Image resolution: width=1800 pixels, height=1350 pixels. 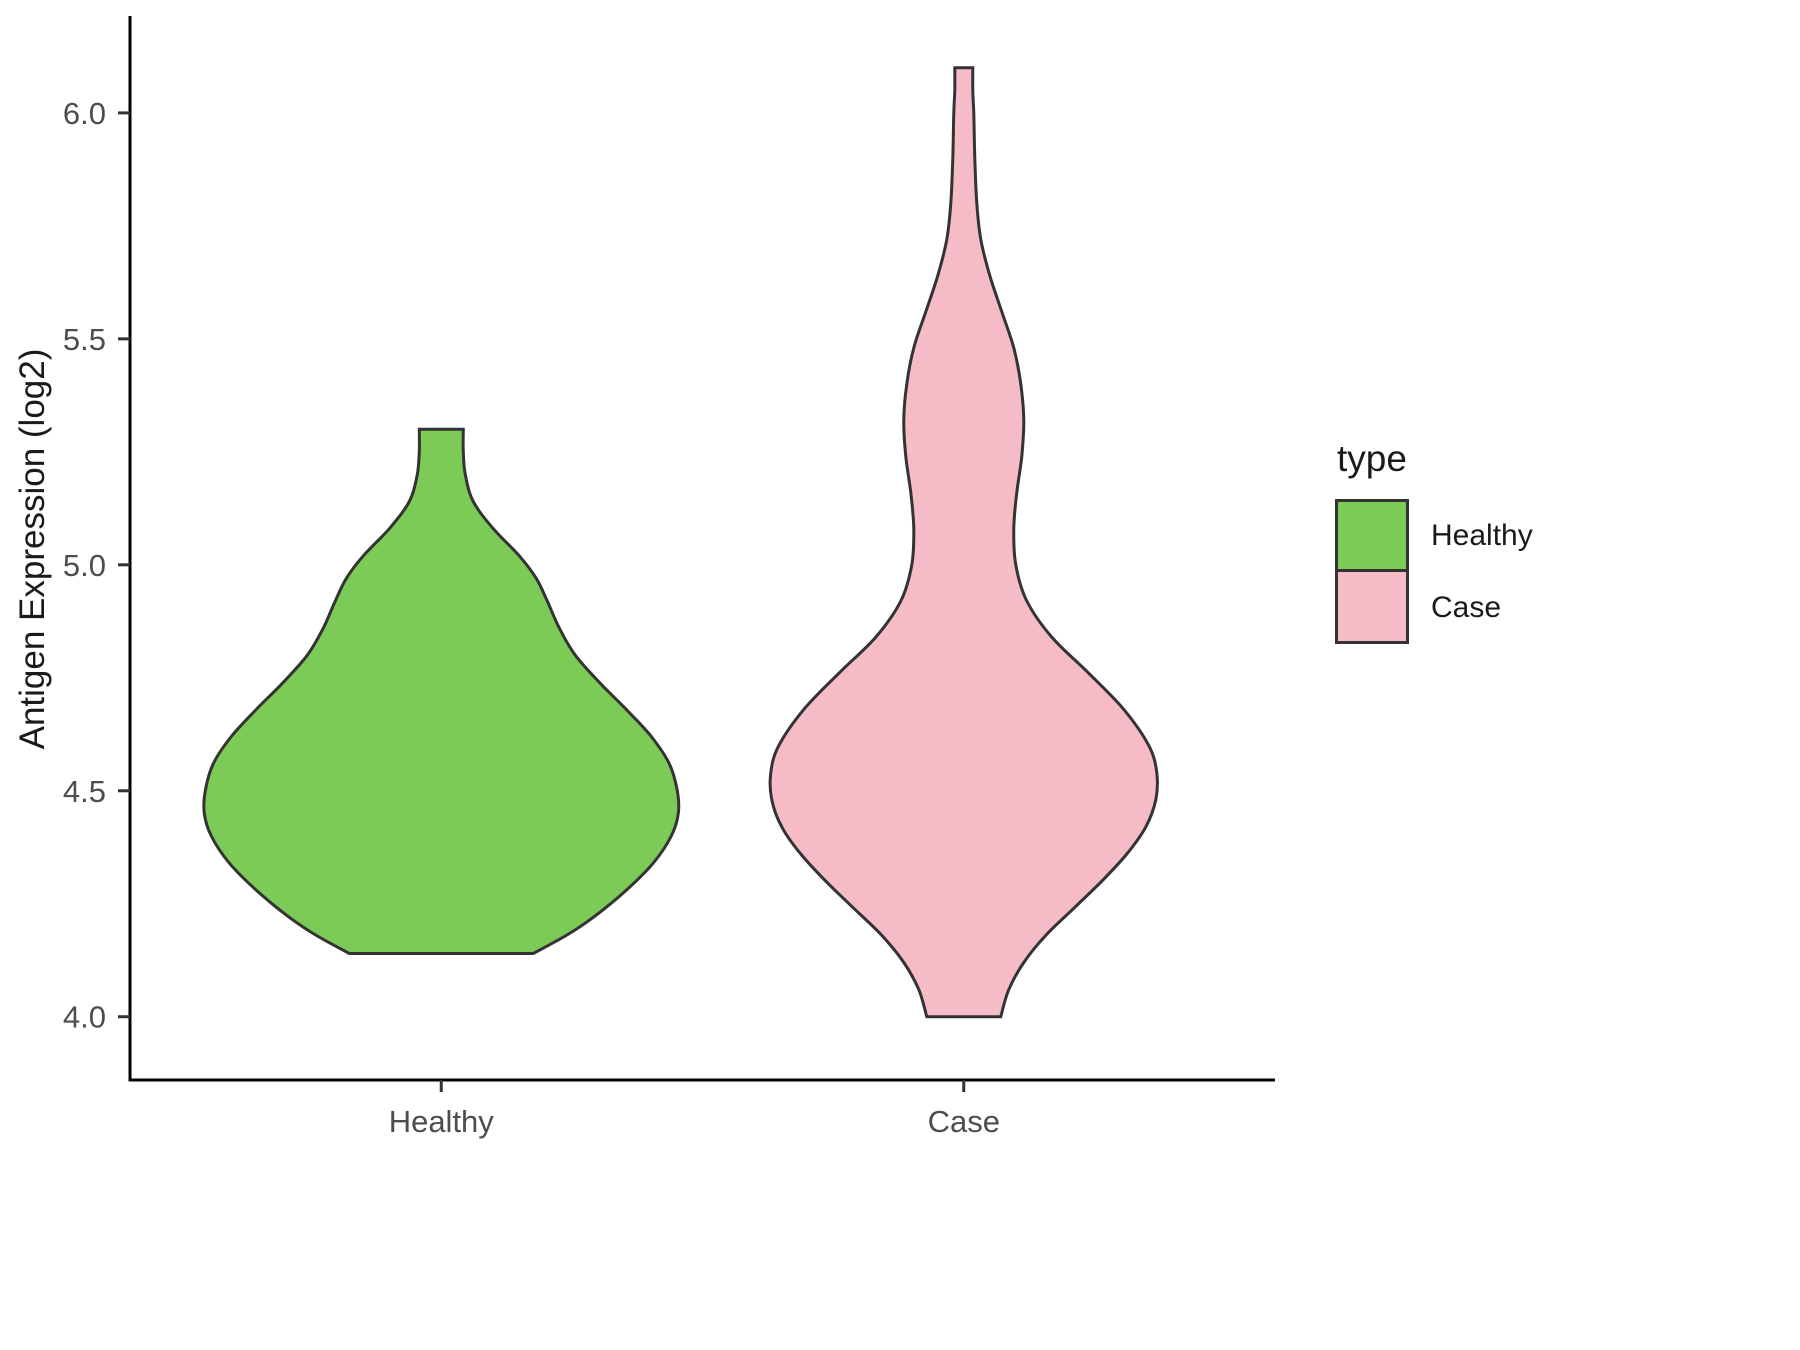 I want to click on y-tick-label: 5.0, so click(x=84, y=565).